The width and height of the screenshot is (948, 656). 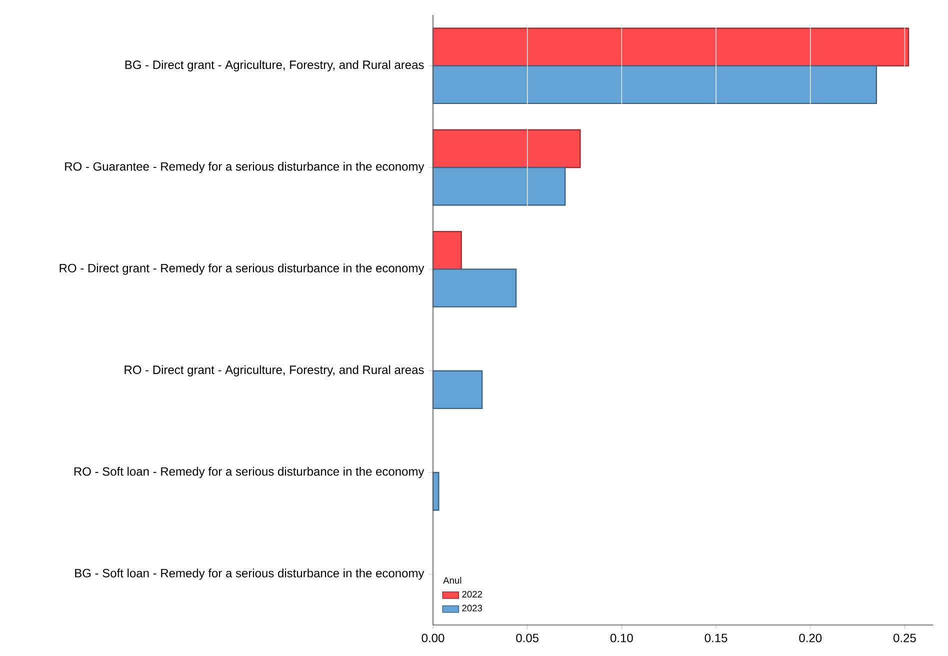 I want to click on x-tick-label: 0.15, so click(x=716, y=638).